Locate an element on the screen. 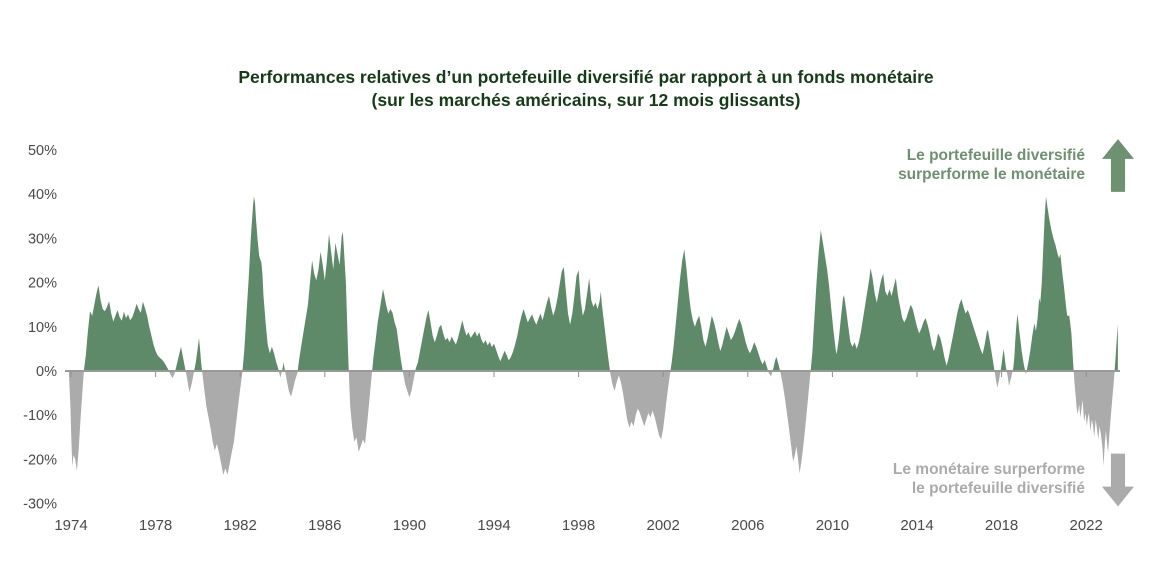 This screenshot has width=1172, height=565. x-tick-label: 2018 is located at coordinates (1001, 525).